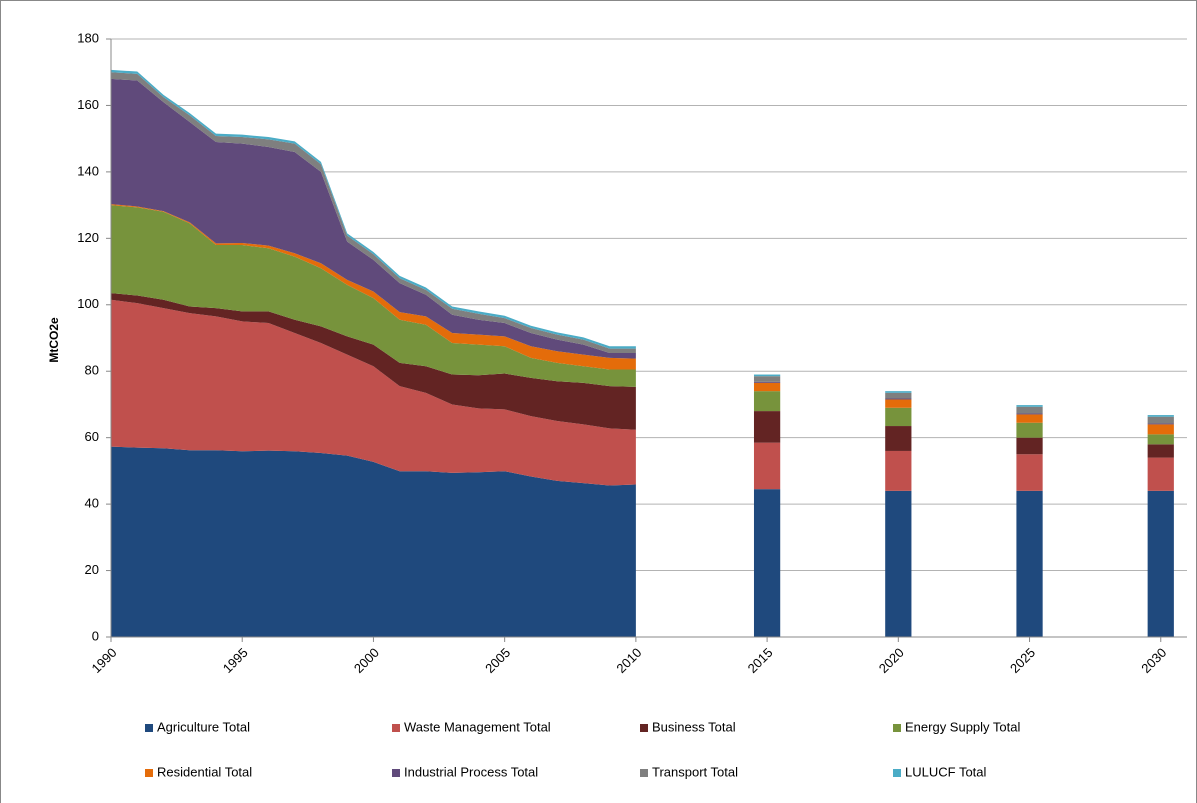 This screenshot has height=803, width=1197. Describe the element at coordinates (92, 436) in the screenshot. I see `y-tick-label: 60` at that location.